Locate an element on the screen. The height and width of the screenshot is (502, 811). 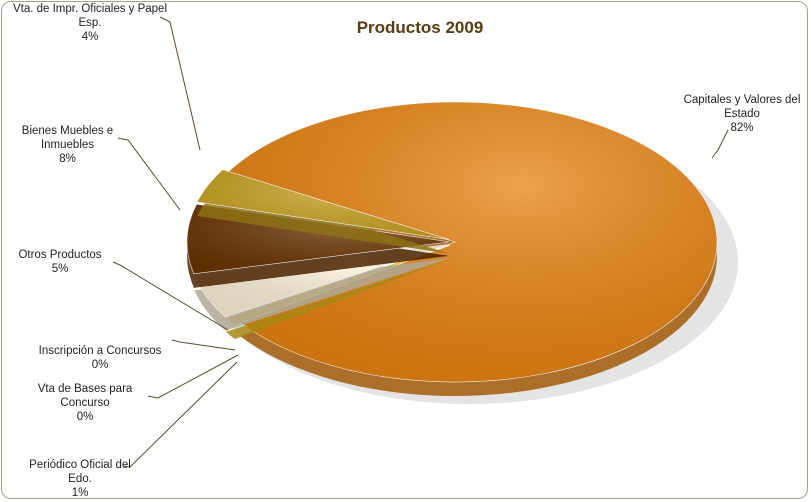
slice-shade is located at coordinates (323, 204).